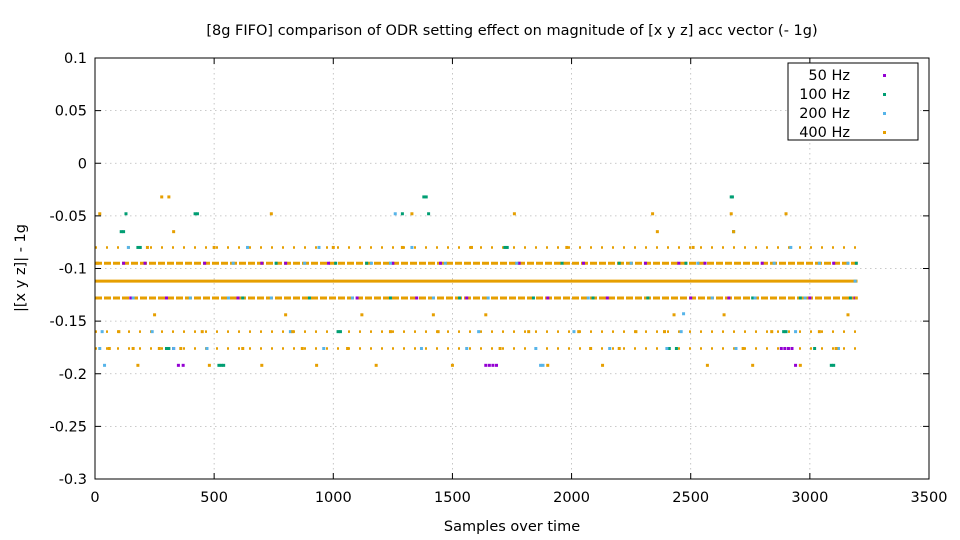 The image size is (960, 540). What do you see at coordinates (71, 112) in the screenshot?
I see `y-tick-label: 0.05` at bounding box center [71, 112].